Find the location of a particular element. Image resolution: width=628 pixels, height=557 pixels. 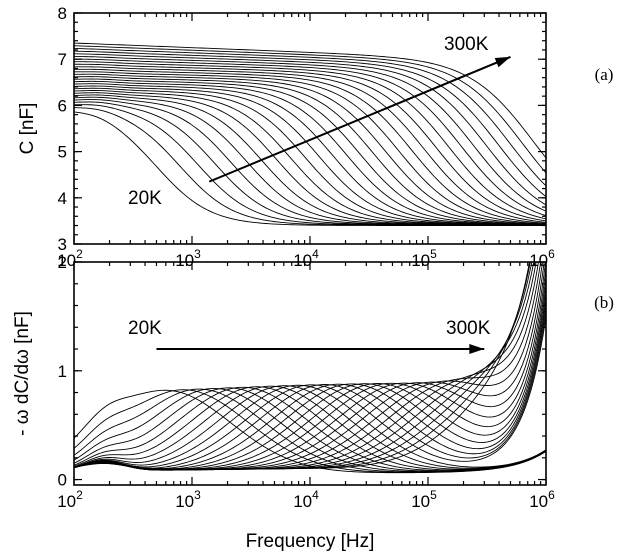

y-tick-label: 2 is located at coordinates (62, 262).